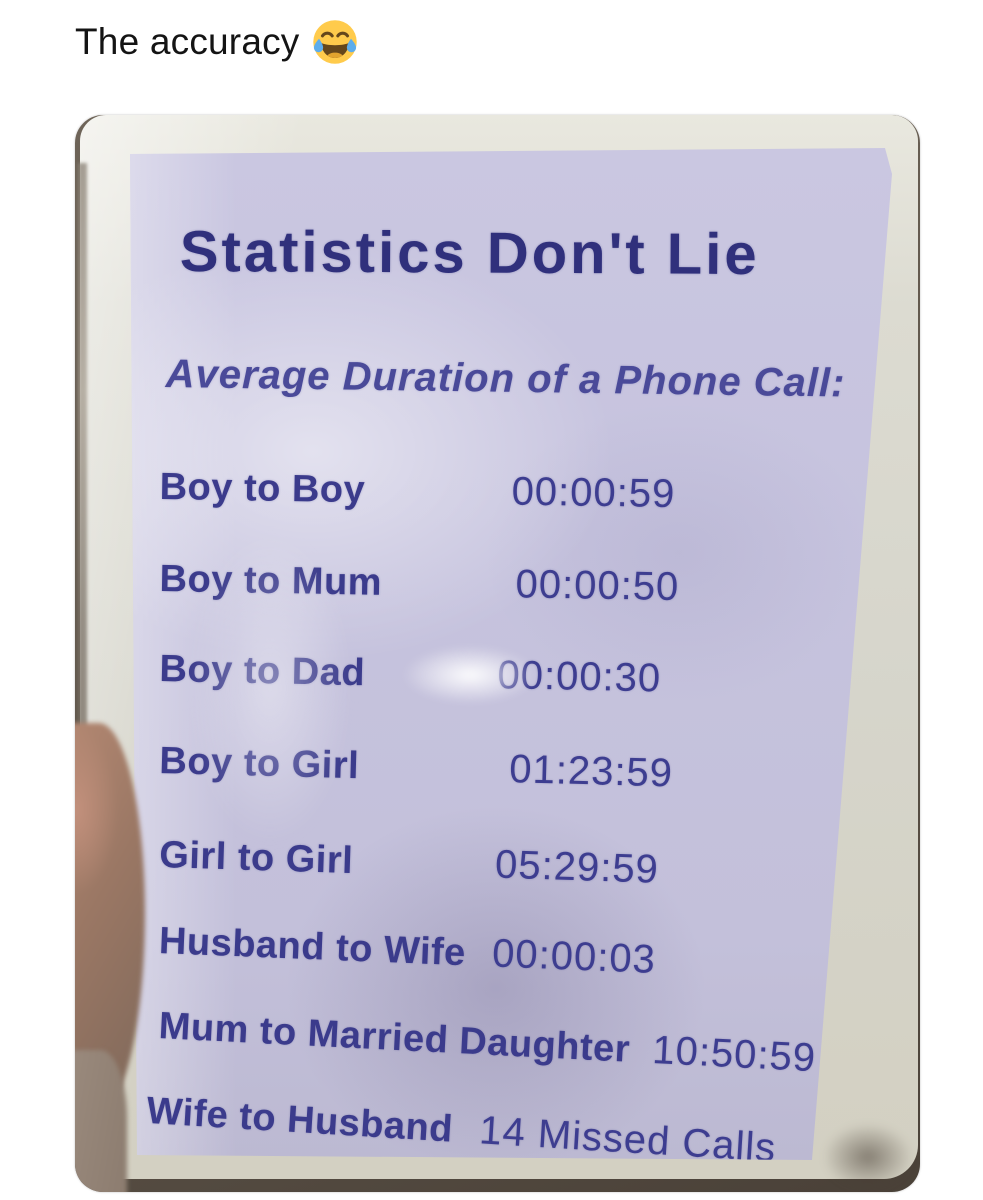 Image resolution: width=983 pixels, height=1200 pixels. Describe the element at coordinates (409, 863) in the screenshot. I see `stat-row: Girl to Girl 05:29:59` at that location.